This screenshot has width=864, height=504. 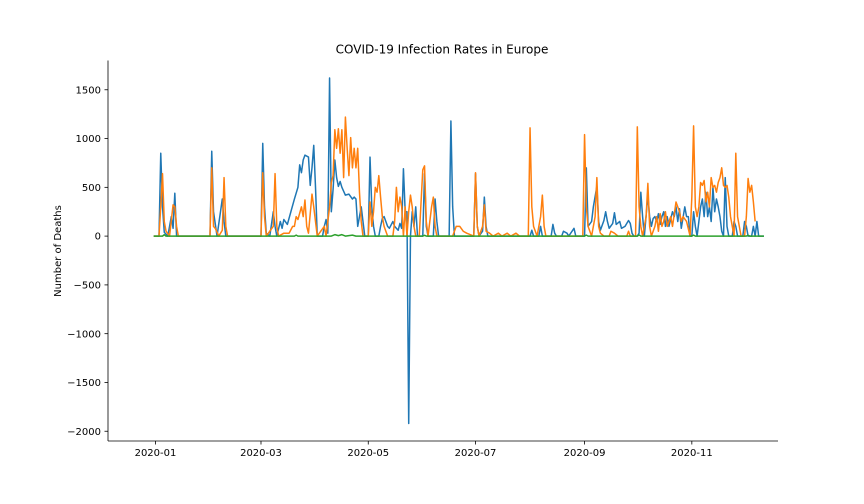 I want to click on y-tick-label: 1000, so click(x=88, y=139).